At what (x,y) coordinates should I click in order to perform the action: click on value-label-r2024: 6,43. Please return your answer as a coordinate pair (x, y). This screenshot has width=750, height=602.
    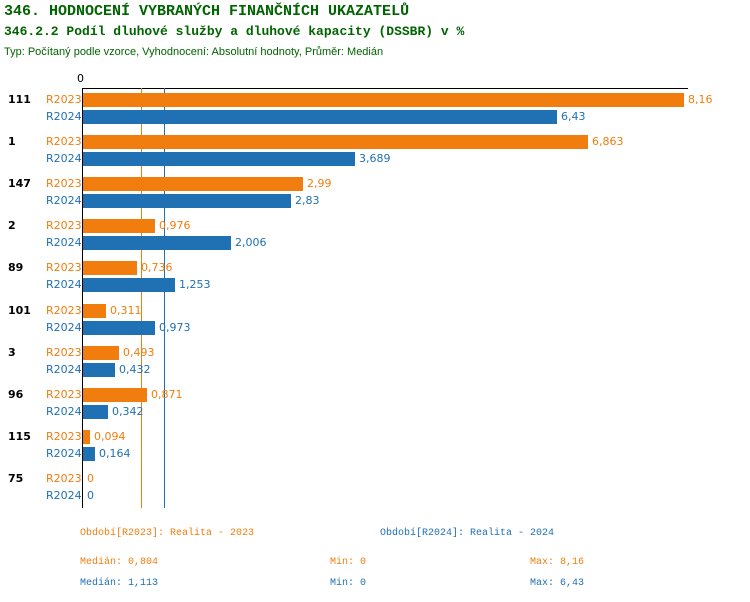
    Looking at the image, I should click on (573, 116).